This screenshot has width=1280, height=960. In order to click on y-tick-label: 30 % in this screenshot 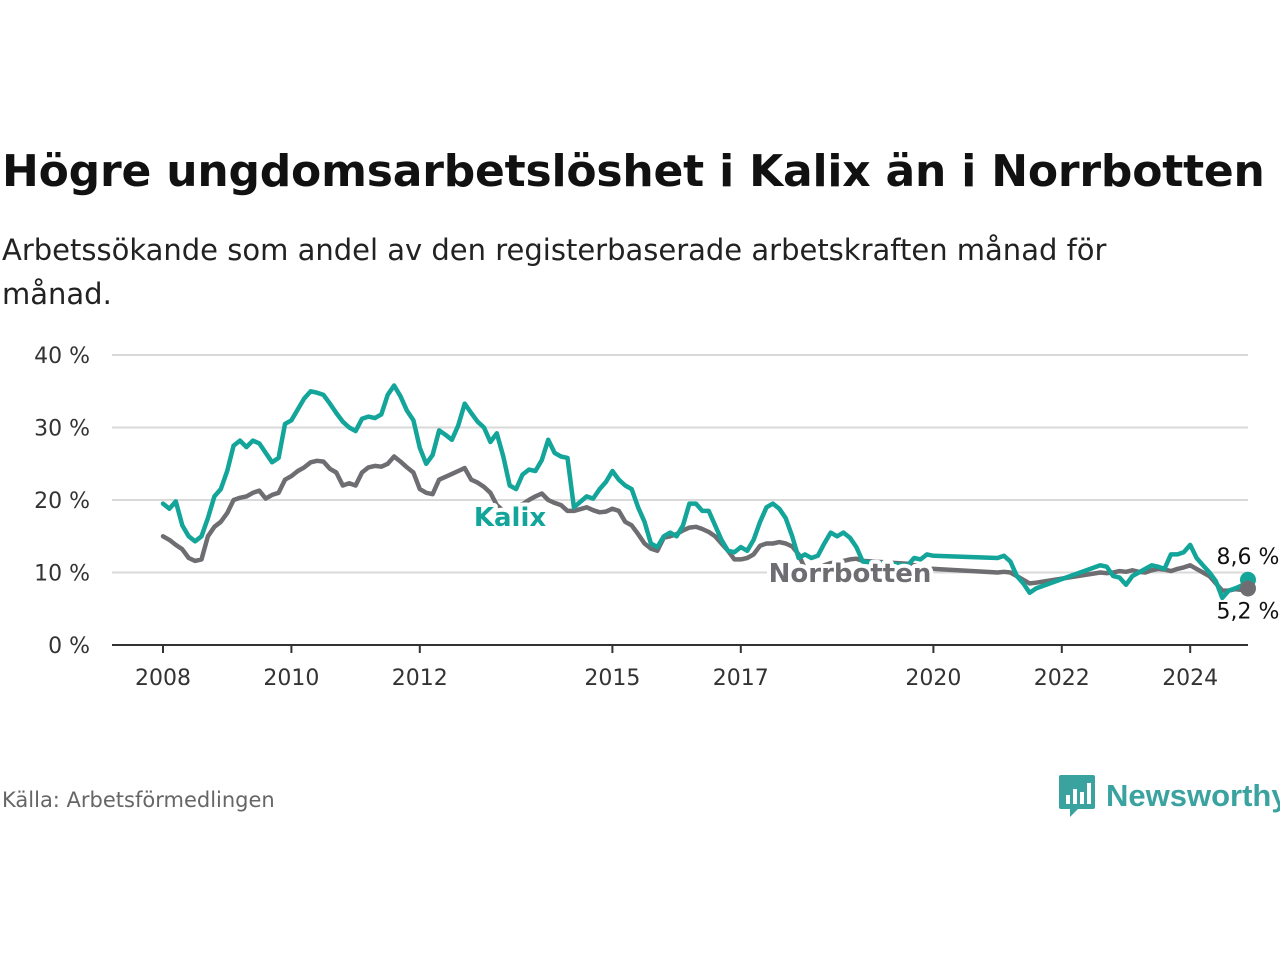, I will do `click(62, 429)`.